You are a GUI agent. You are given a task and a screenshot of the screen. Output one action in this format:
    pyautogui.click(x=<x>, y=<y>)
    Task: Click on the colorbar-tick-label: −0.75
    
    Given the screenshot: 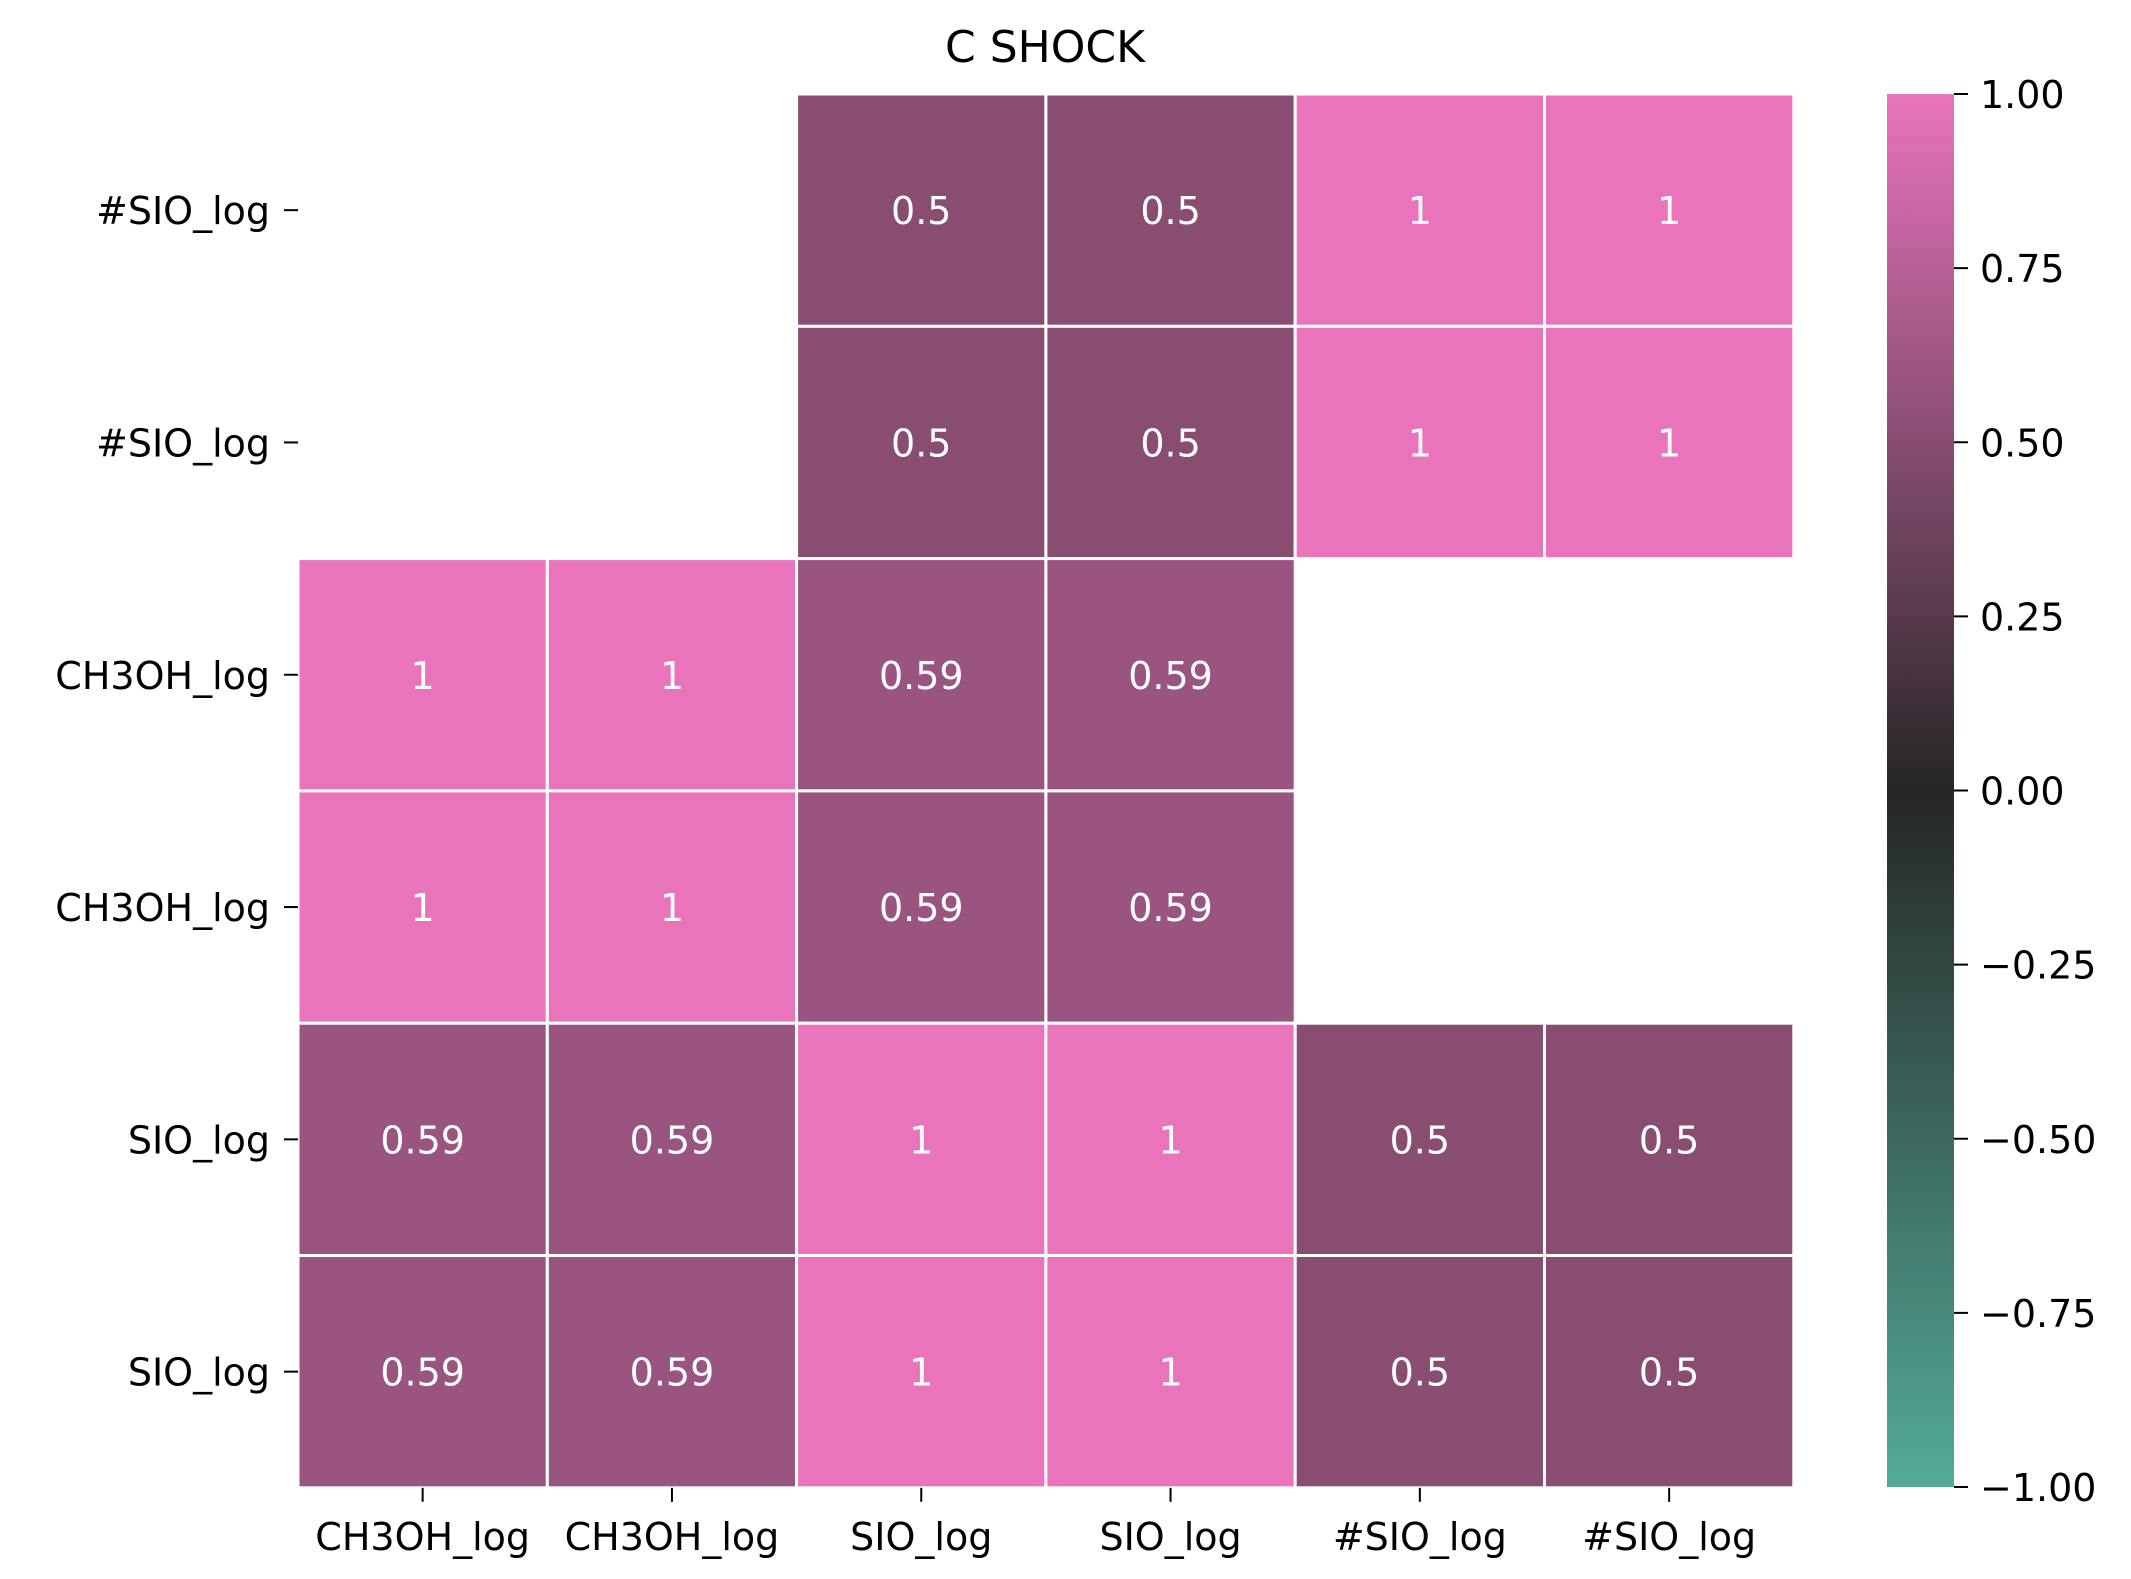 What is the action you would take?
    pyautogui.click(x=2038, y=1314)
    